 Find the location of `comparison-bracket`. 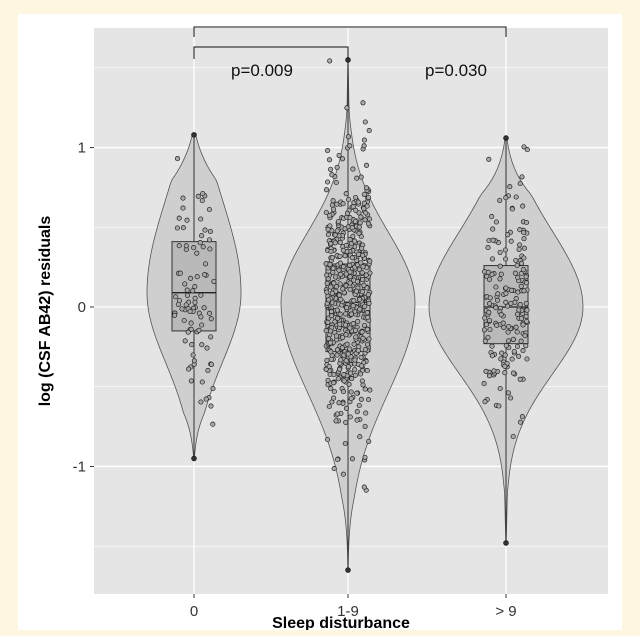

comparison-bracket is located at coordinates (271, 52).